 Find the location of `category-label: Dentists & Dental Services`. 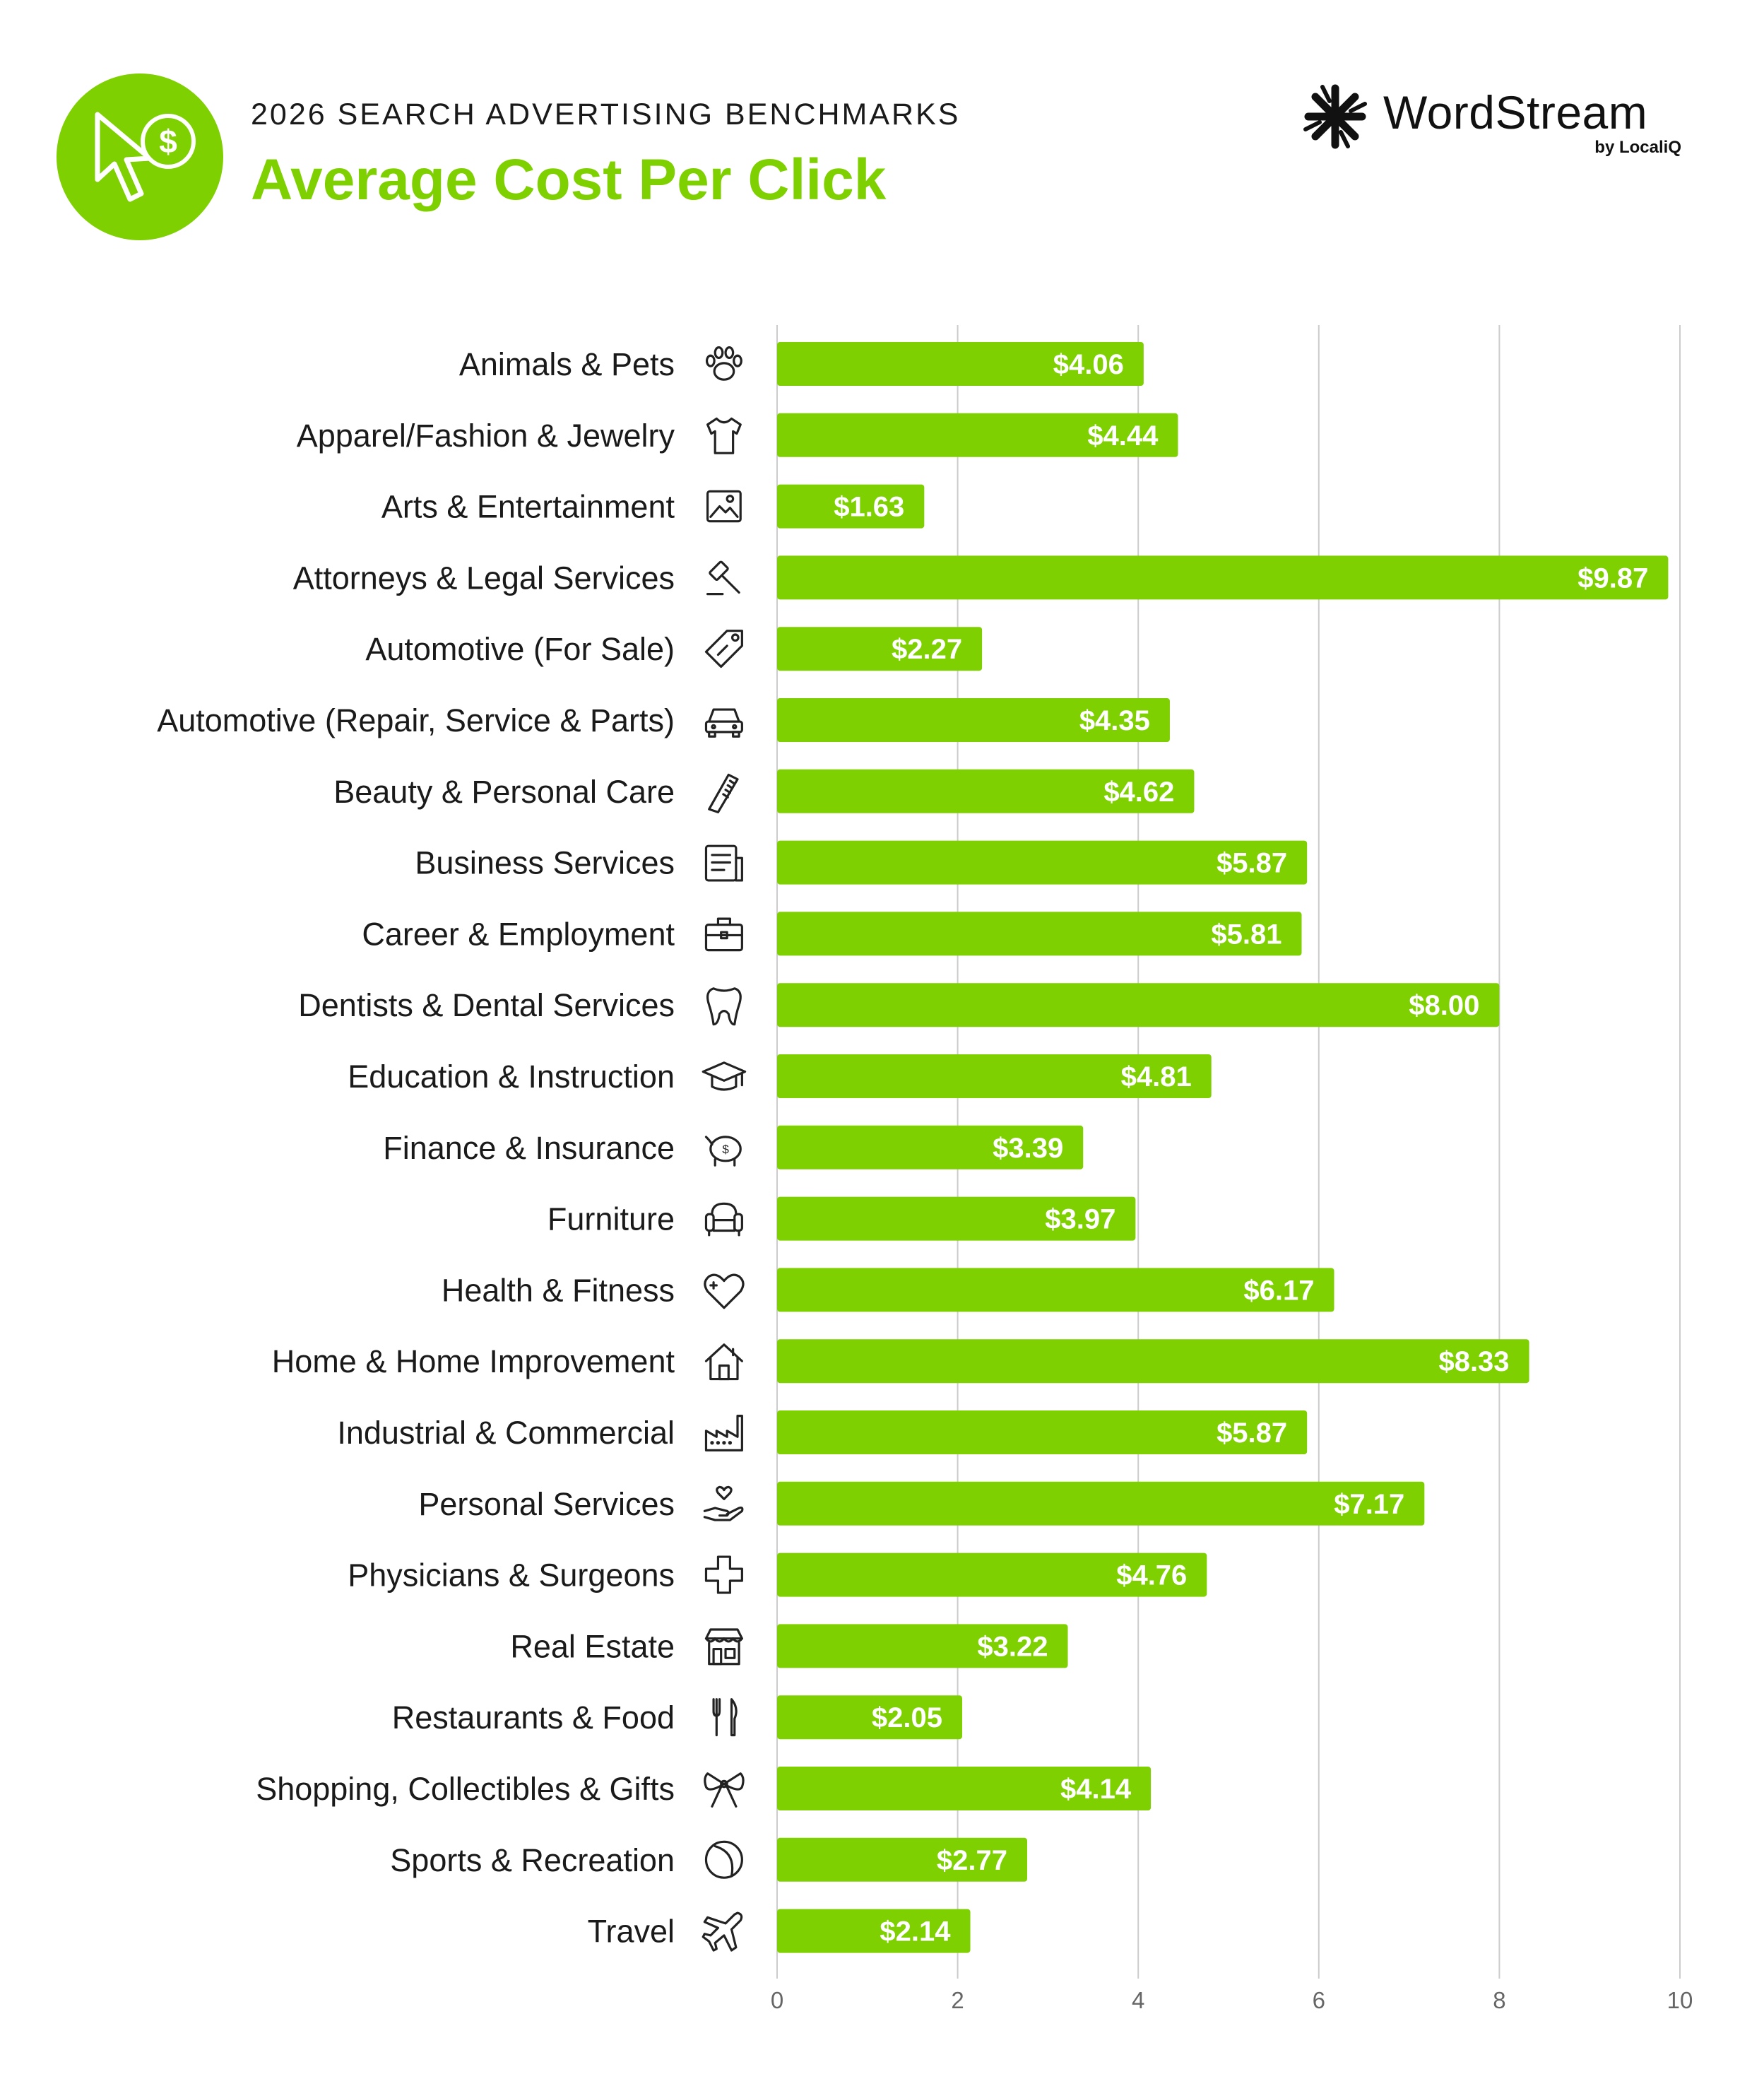

category-label: Dentists & Dental Services is located at coordinates (487, 1005).